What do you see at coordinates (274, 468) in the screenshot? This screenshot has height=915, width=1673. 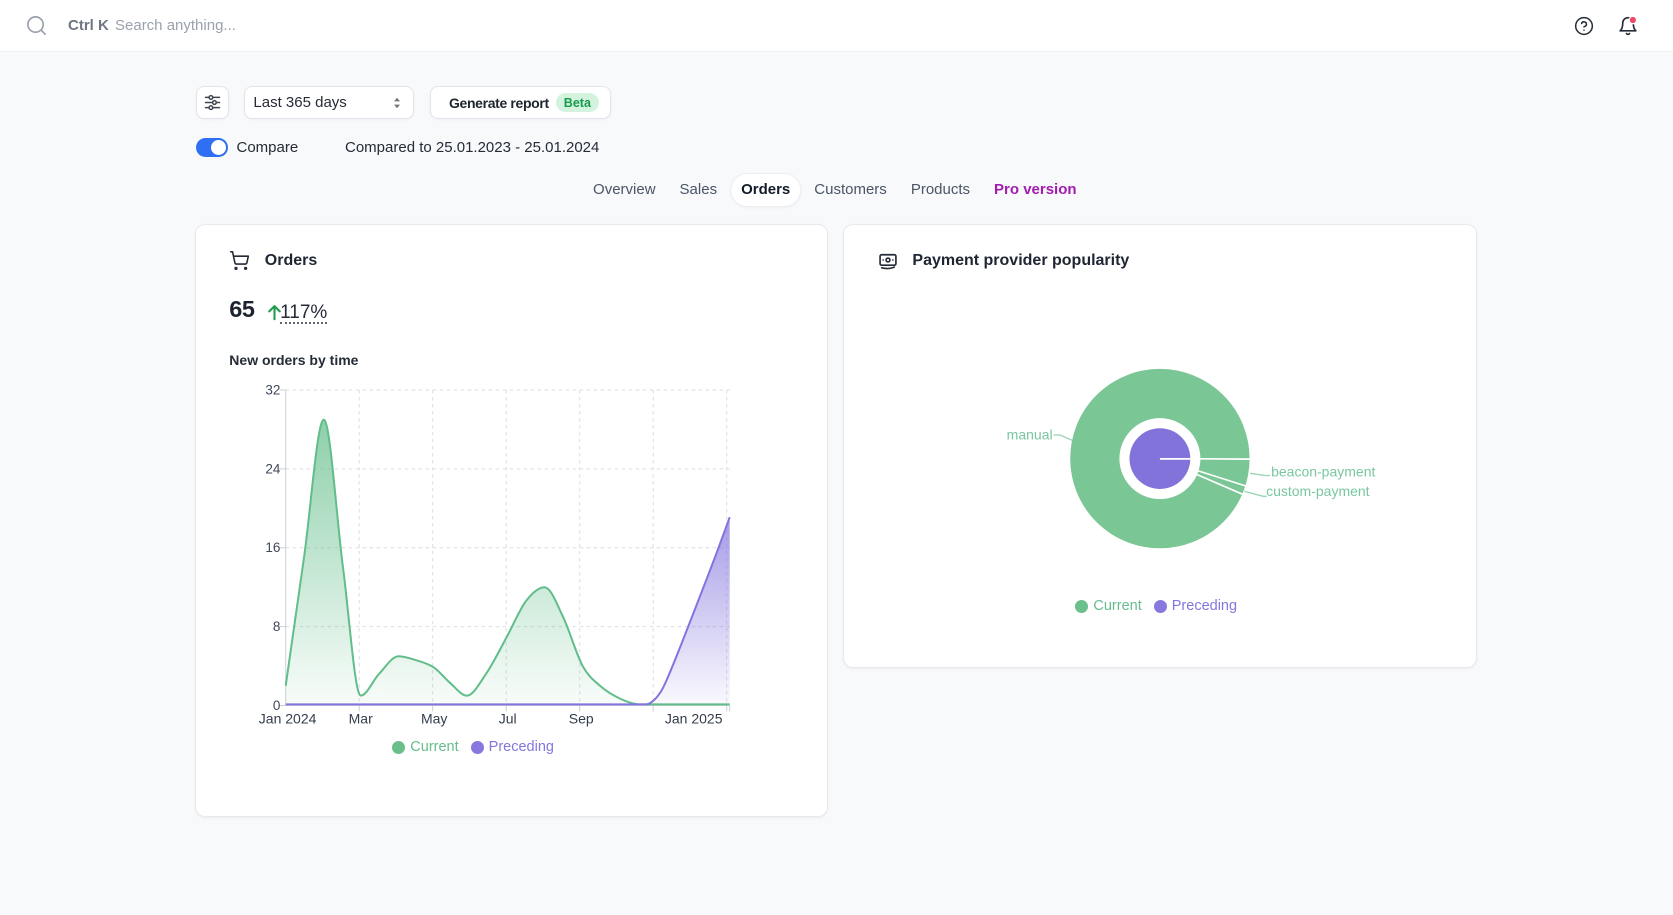 I see `svg-text: 24` at bounding box center [274, 468].